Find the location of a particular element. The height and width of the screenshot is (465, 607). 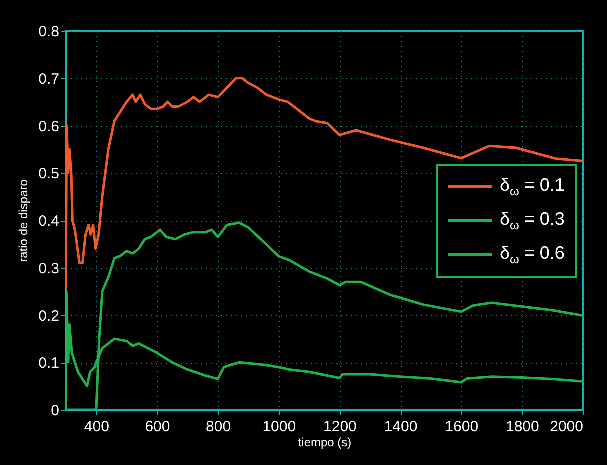

x-axis-title: tiempo (s) is located at coordinates (325, 443).